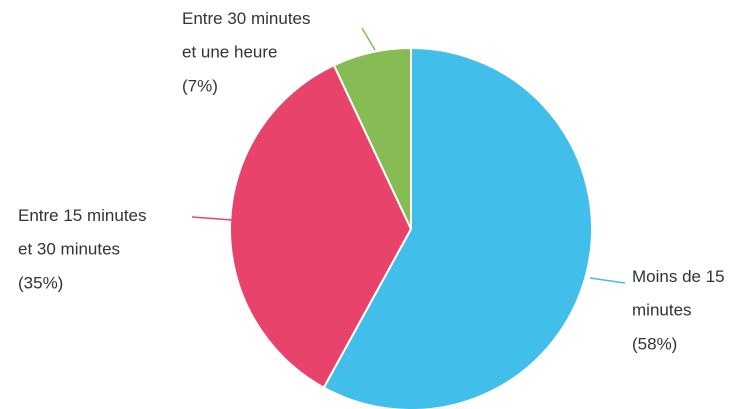  I want to click on slice-label: Moins de 15 minutes, so click(678, 293).